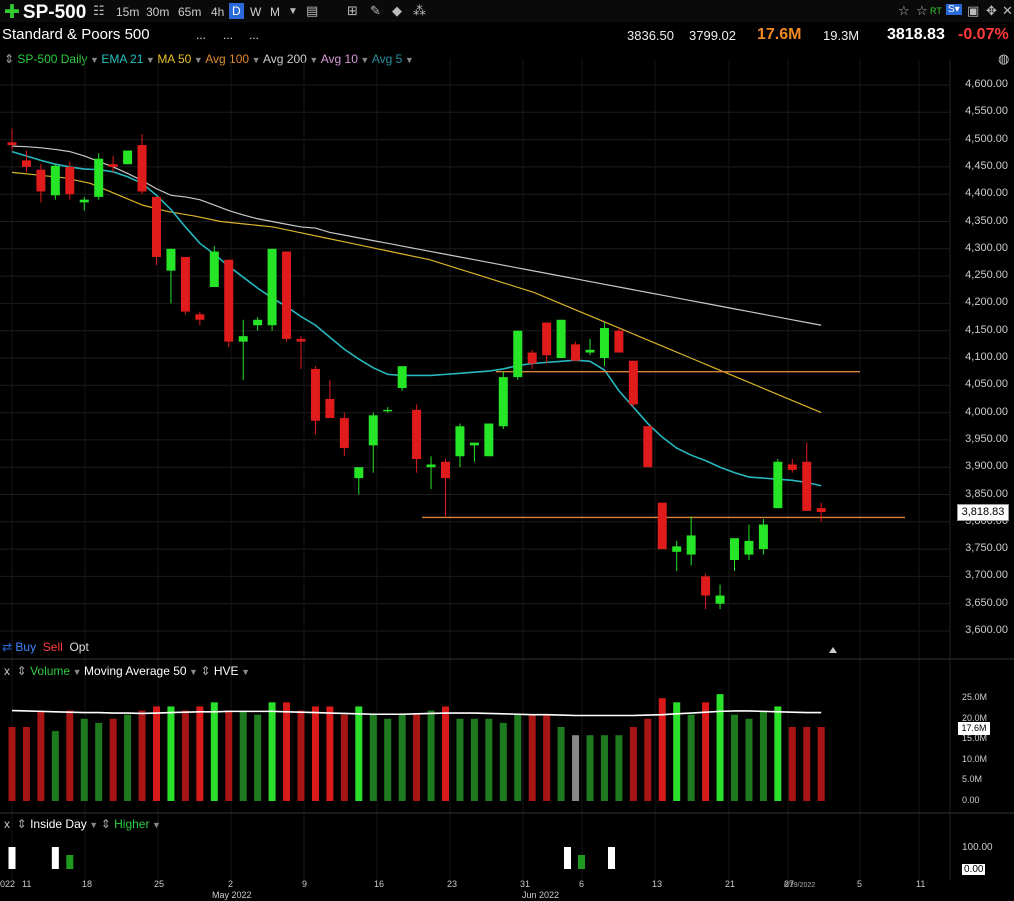  What do you see at coordinates (190, 12) in the screenshot?
I see `tf-65m: 65m` at bounding box center [190, 12].